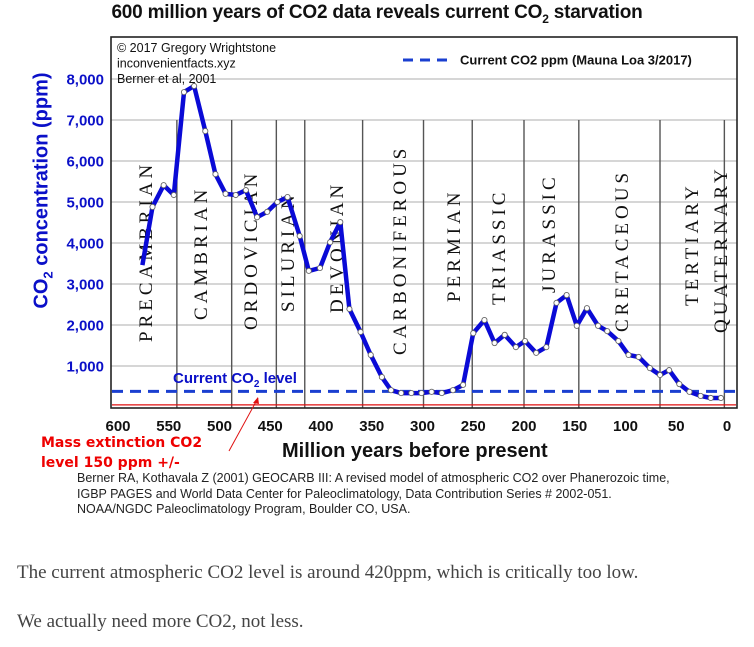 This screenshot has width=754, height=647. What do you see at coordinates (160, 621) in the screenshot?
I see `article-paragraph: We actually need more CO2, not less.` at bounding box center [160, 621].